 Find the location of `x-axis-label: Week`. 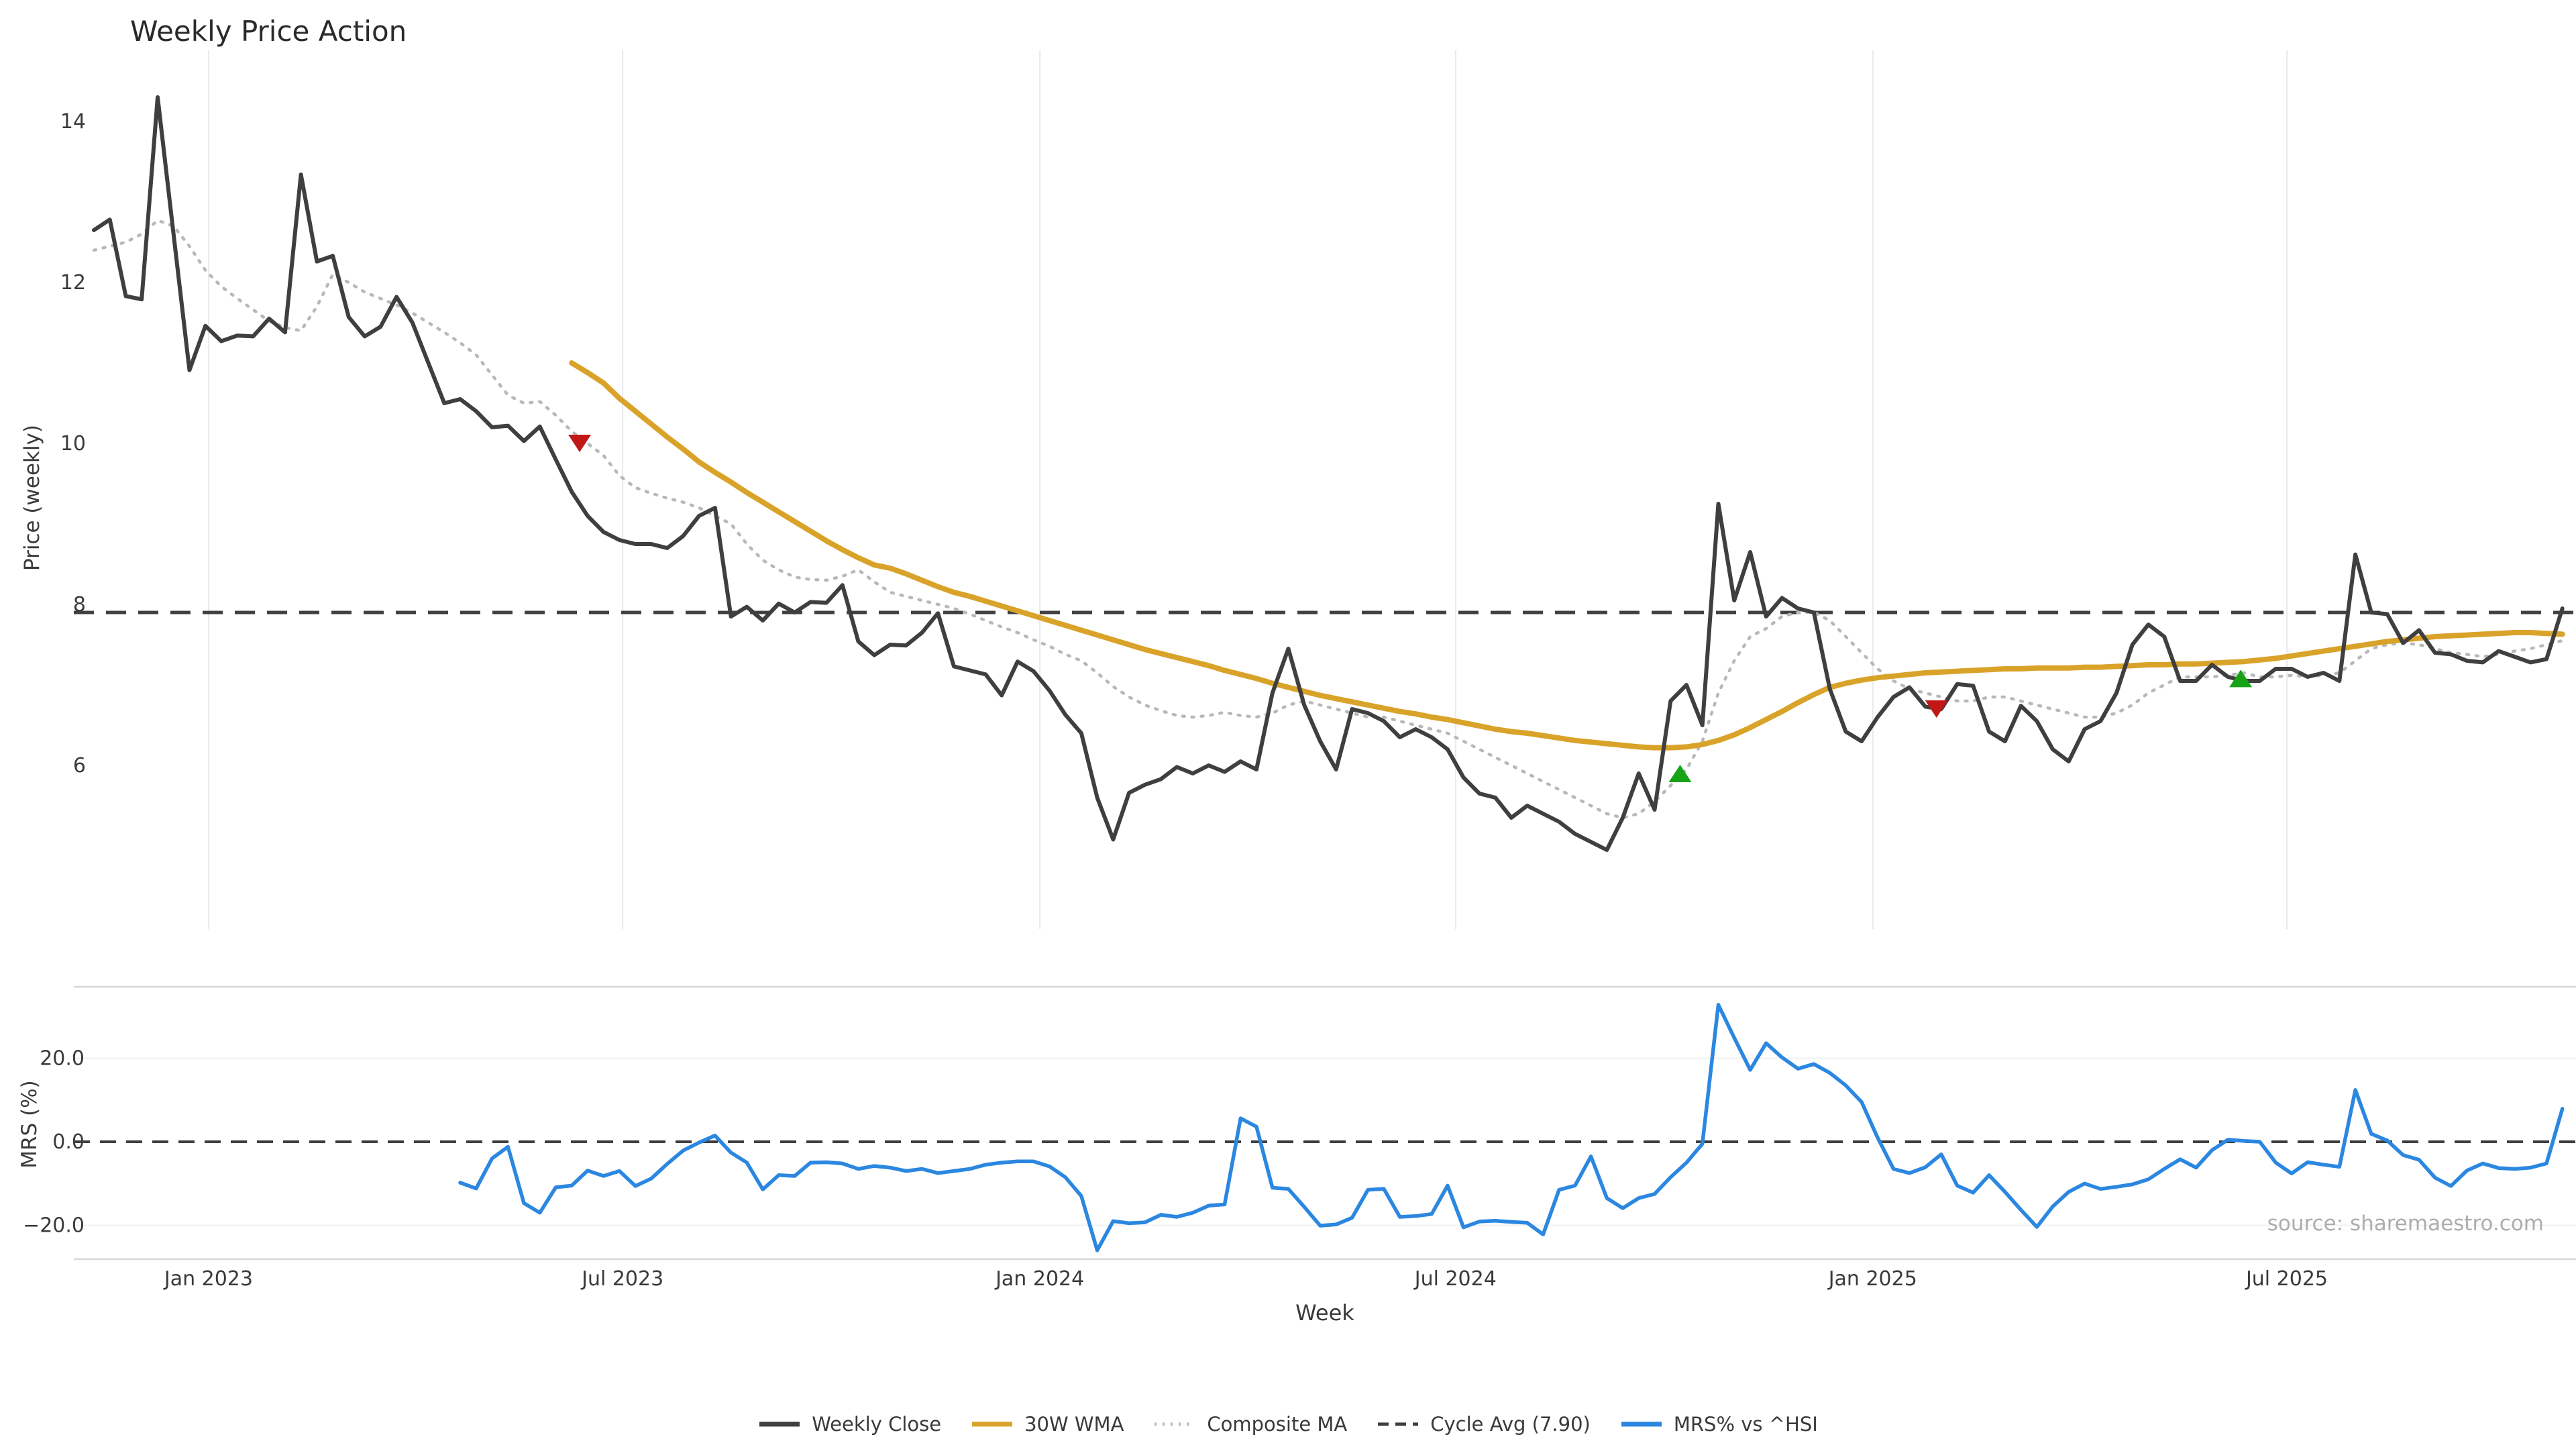

x-axis-label: Week is located at coordinates (1324, 1313).